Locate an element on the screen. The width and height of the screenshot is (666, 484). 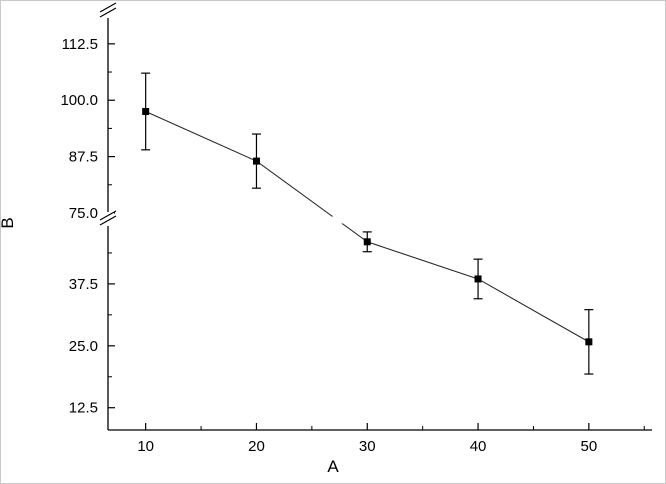
y-axis-label: B is located at coordinates (9, 223).